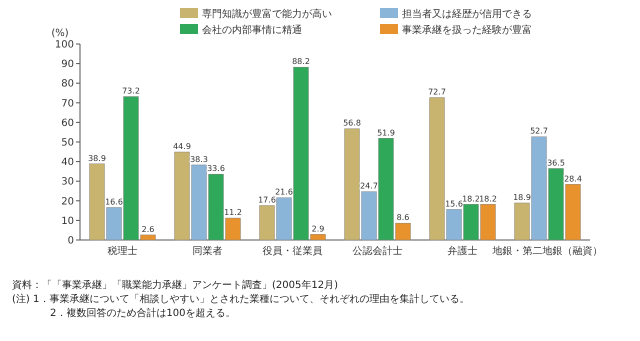  Describe the element at coordinates (67, 182) in the screenshot. I see `y-tick-label: 30` at that location.